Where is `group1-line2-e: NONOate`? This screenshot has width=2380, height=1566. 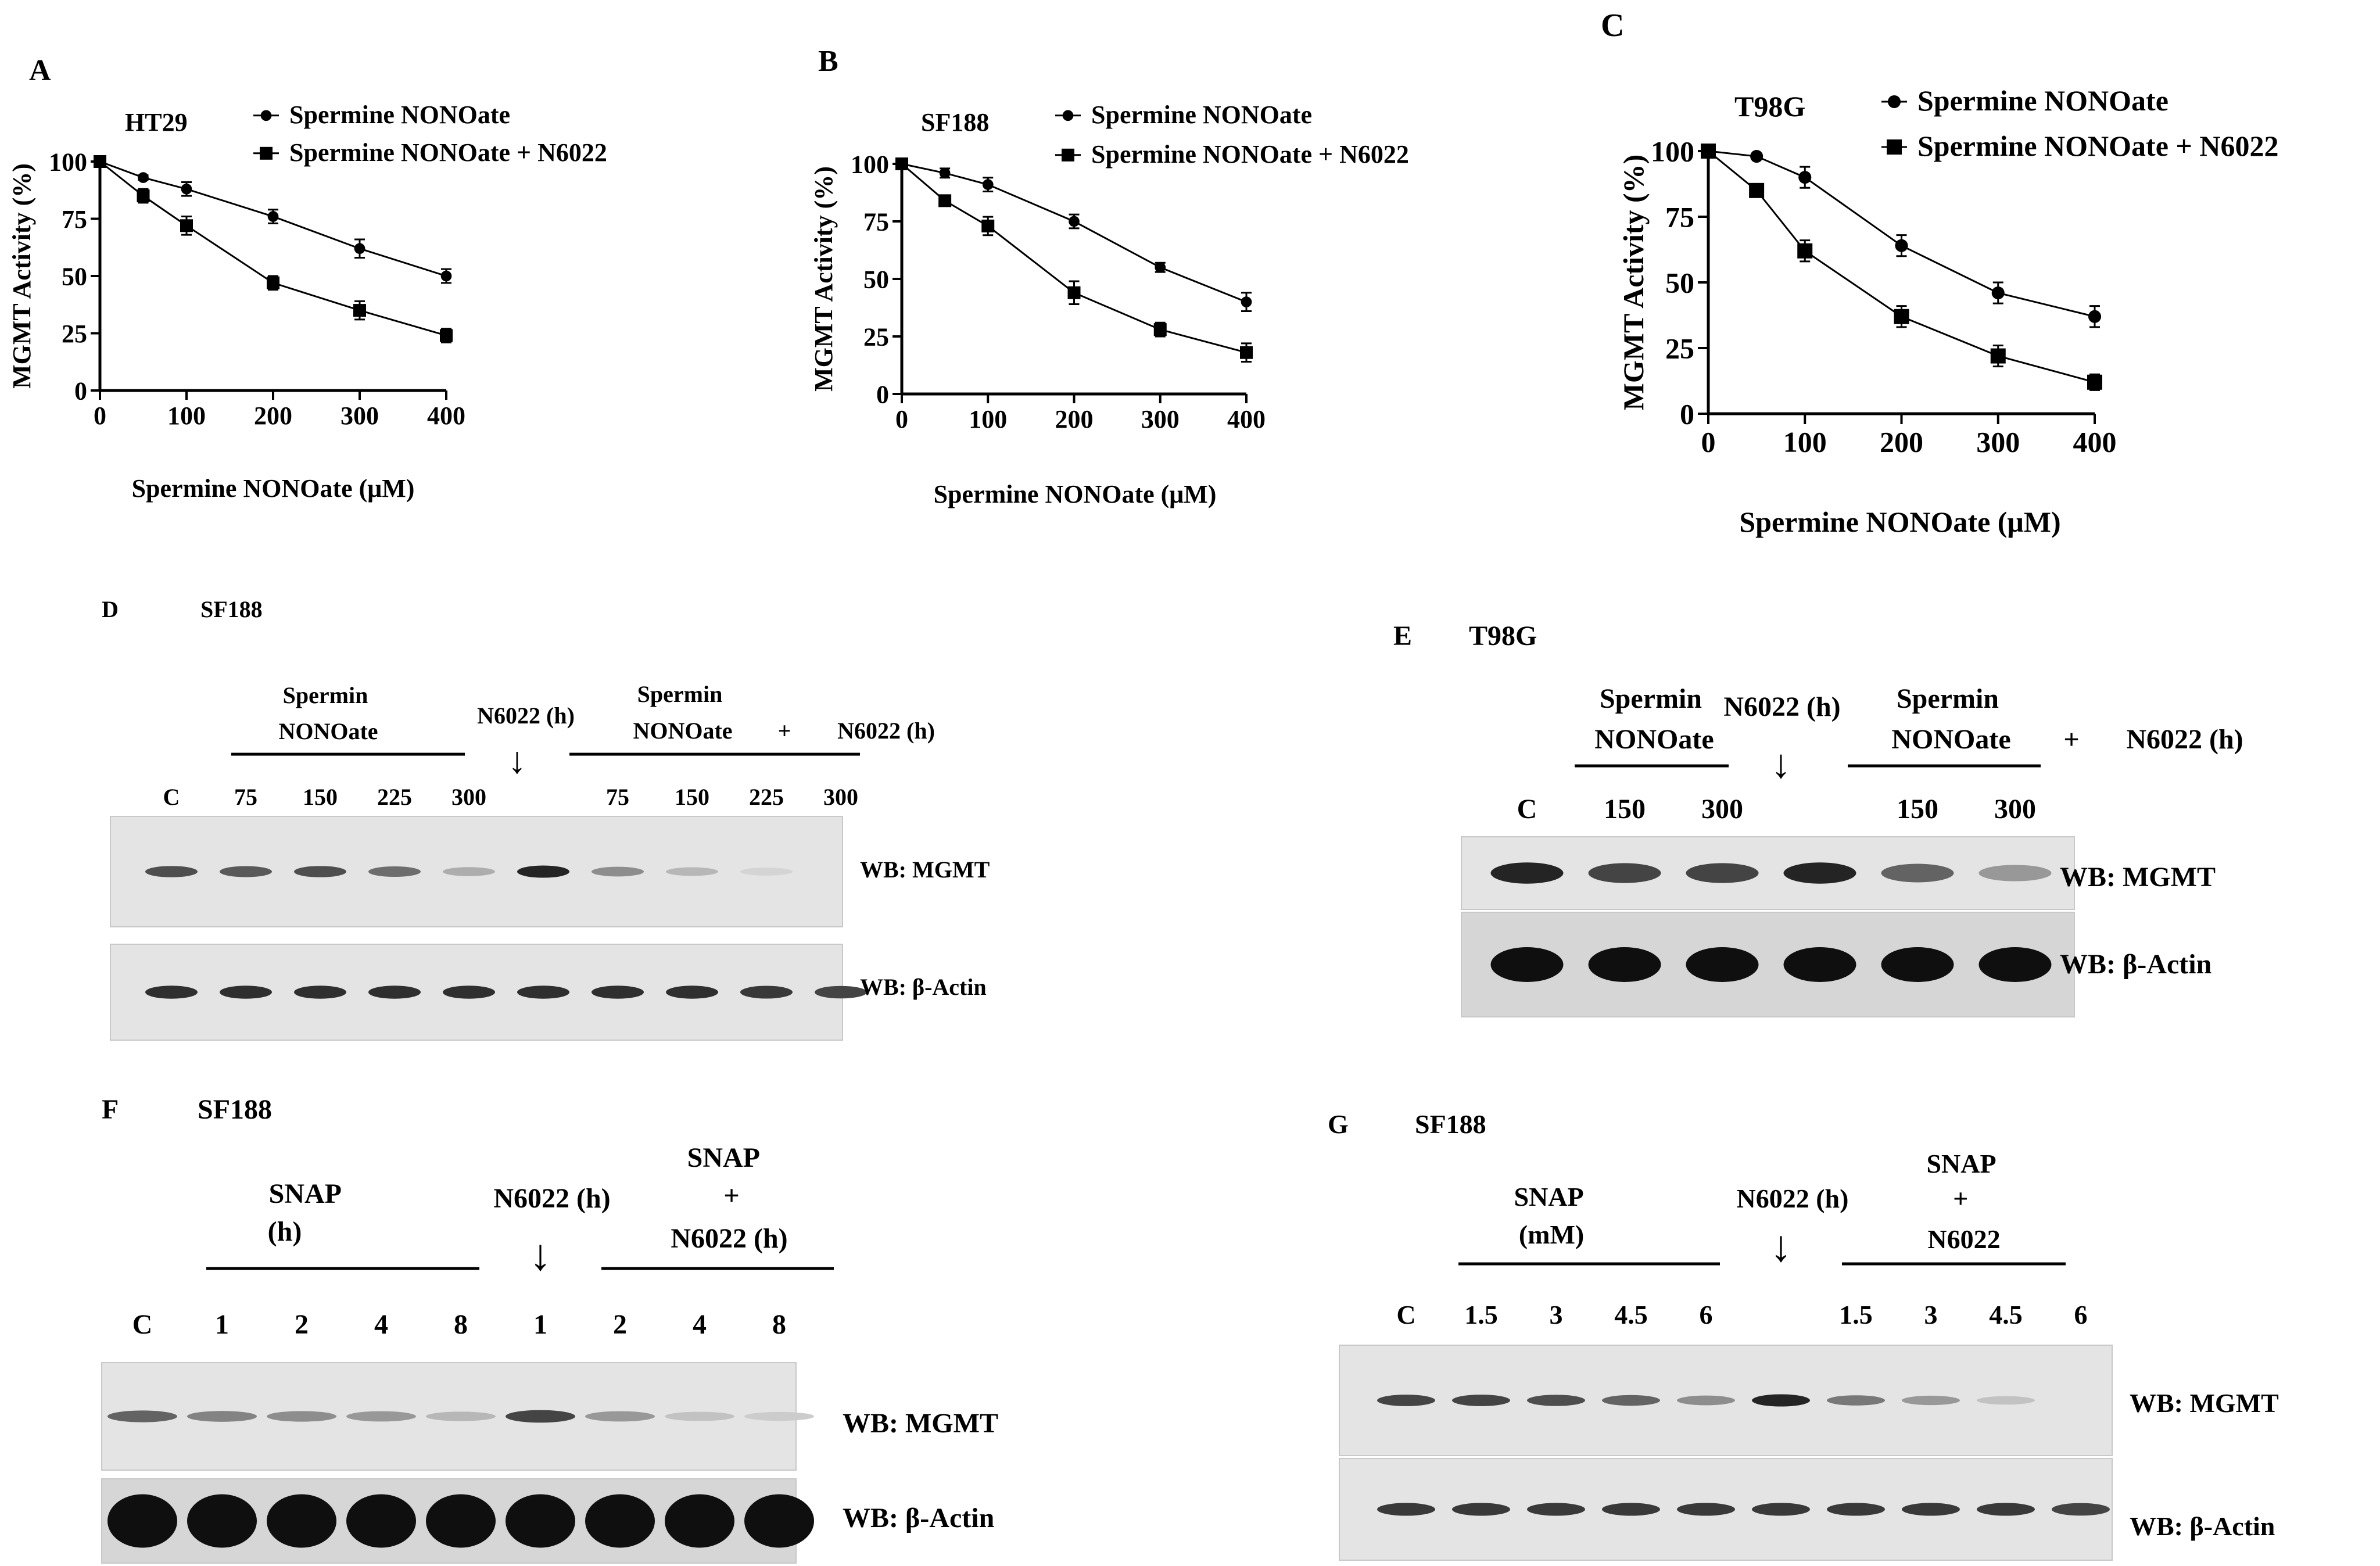 group1-line2-e: NONOate is located at coordinates (1654, 739).